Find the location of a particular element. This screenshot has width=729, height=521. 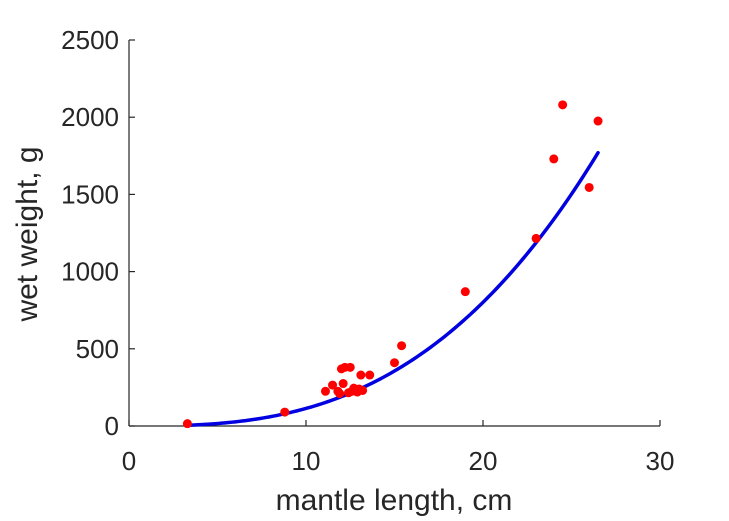

y-tick-label: 2500 is located at coordinates (90, 40).